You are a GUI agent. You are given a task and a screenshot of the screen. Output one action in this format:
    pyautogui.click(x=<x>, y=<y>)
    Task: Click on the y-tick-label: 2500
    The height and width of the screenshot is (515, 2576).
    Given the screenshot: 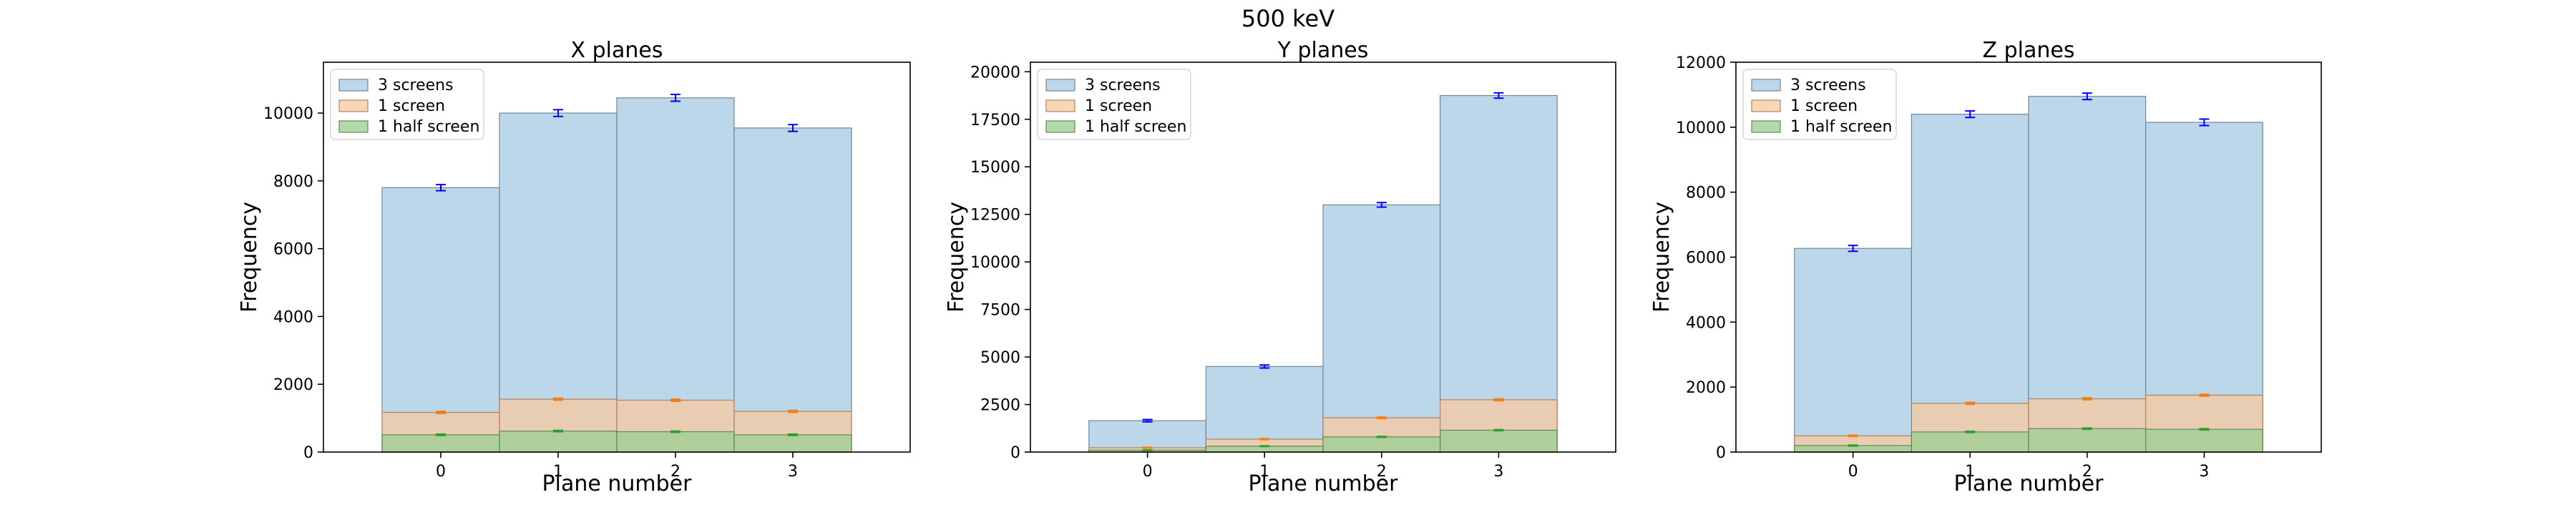 What is the action you would take?
    pyautogui.click(x=1000, y=406)
    